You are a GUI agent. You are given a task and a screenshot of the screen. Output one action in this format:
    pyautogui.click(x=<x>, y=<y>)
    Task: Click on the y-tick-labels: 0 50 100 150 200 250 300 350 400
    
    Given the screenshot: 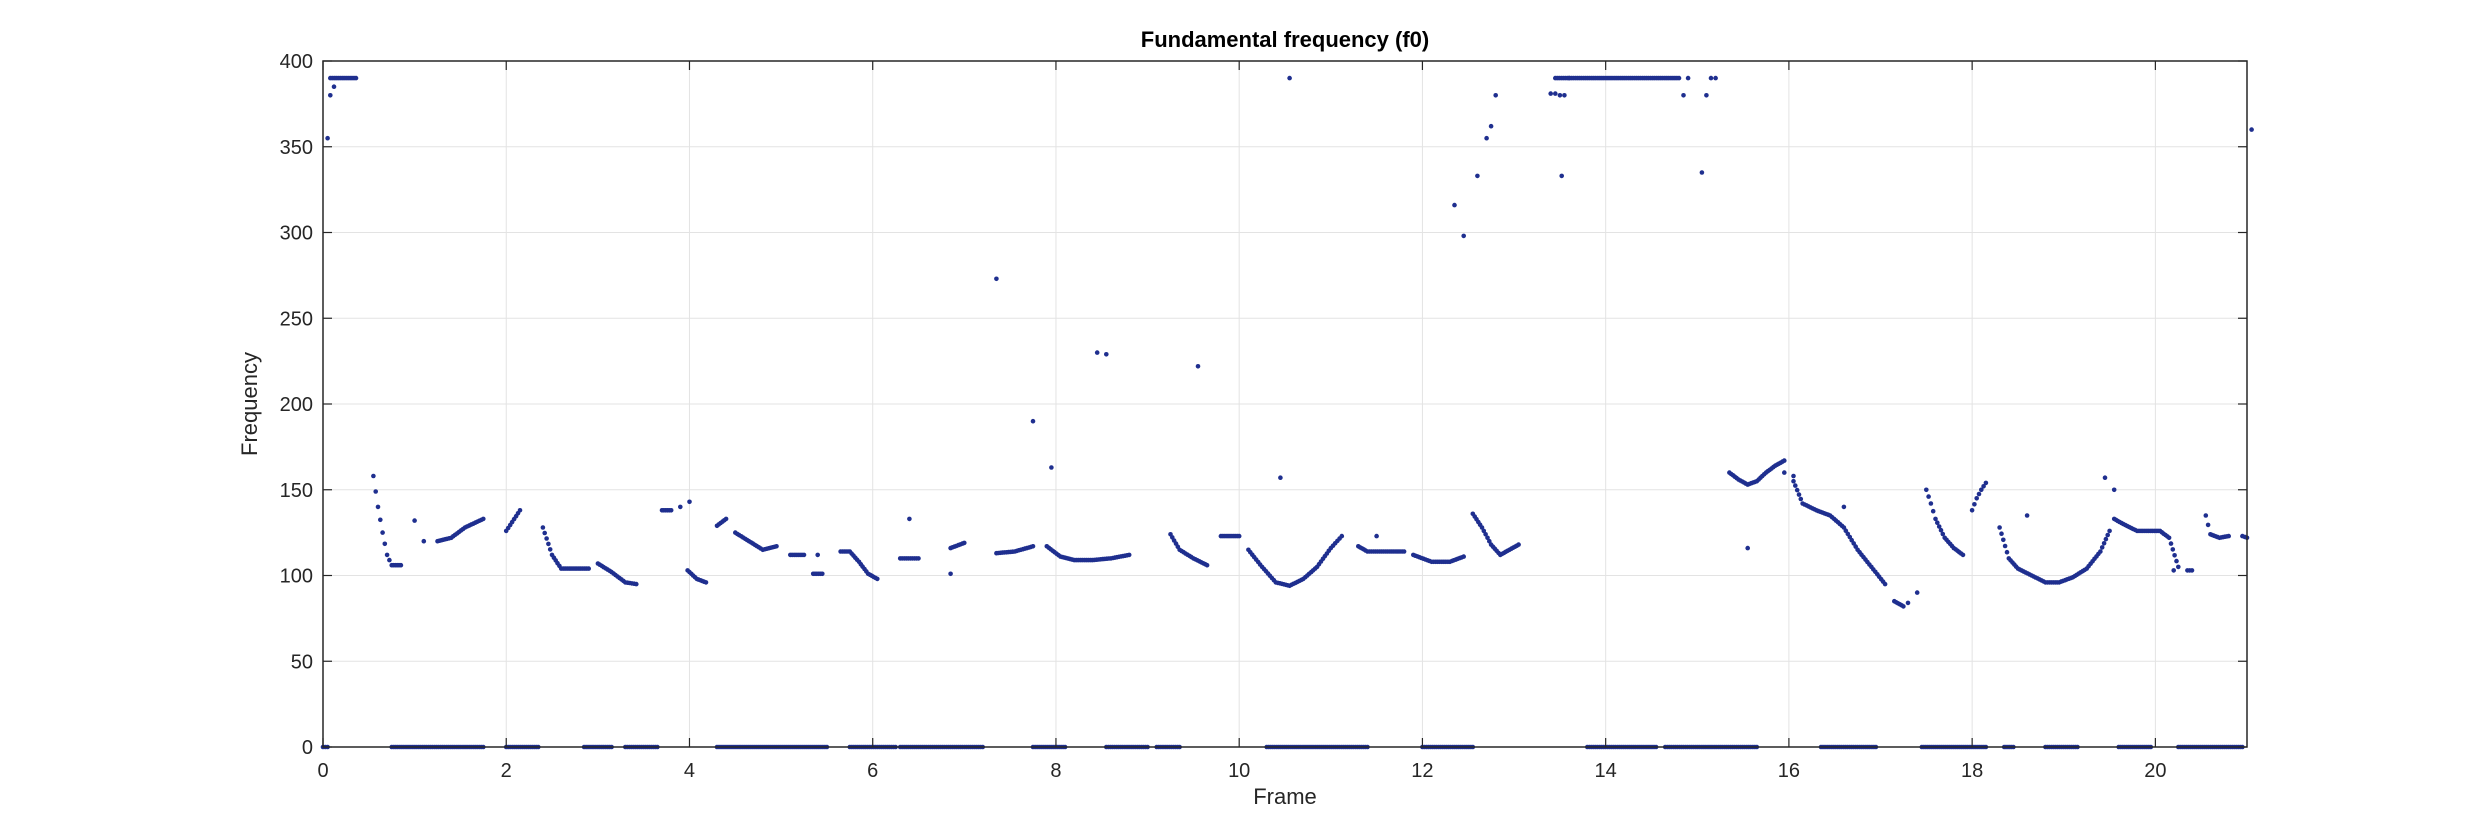 What is the action you would take?
    pyautogui.click(x=296, y=405)
    